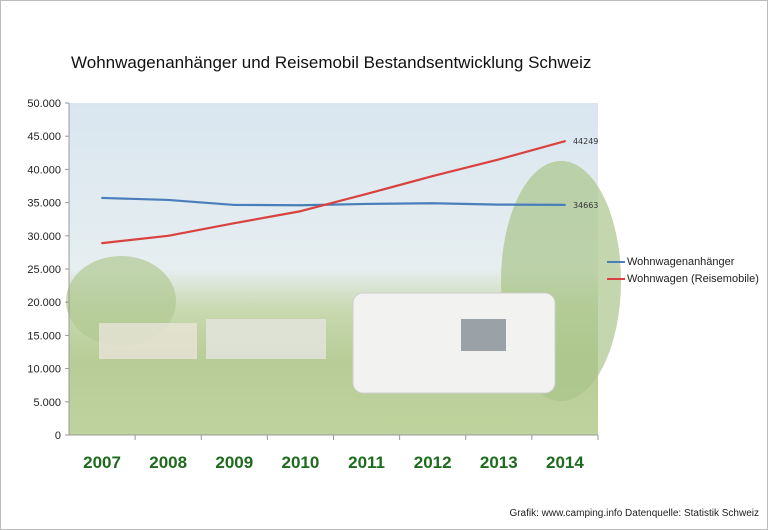  Describe the element at coordinates (102, 462) in the screenshot. I see `x-tick-label: 2007` at that location.